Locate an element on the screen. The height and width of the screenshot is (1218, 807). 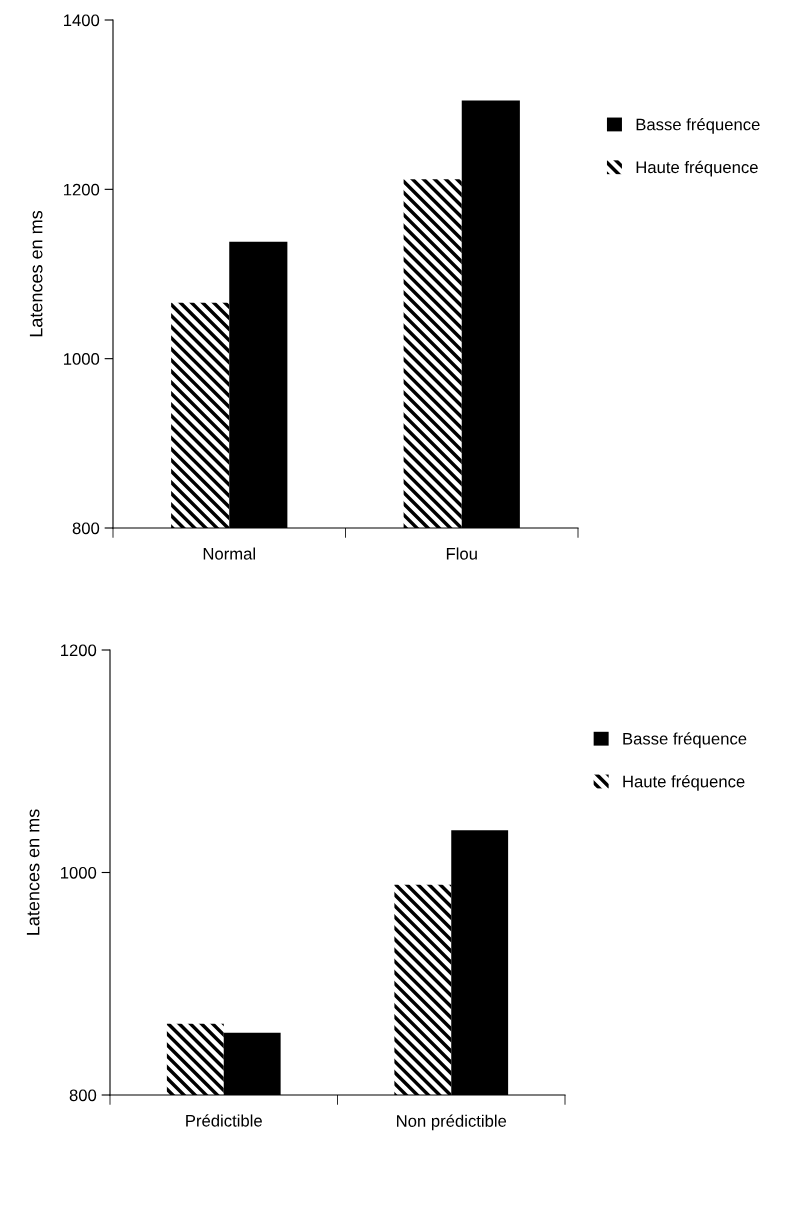
x-tick-label: Non prédictible is located at coordinates (452, 1122).